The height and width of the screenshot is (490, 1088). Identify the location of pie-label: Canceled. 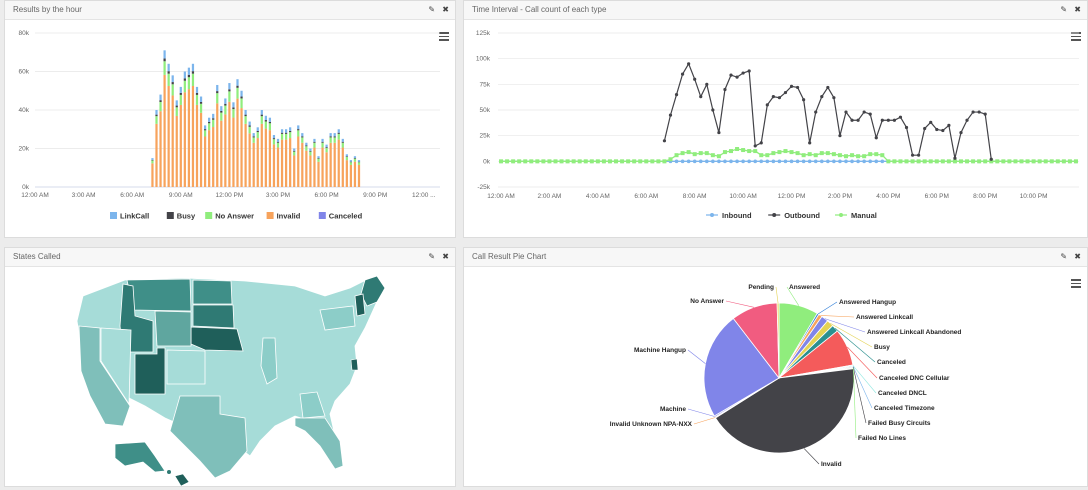
(891, 362).